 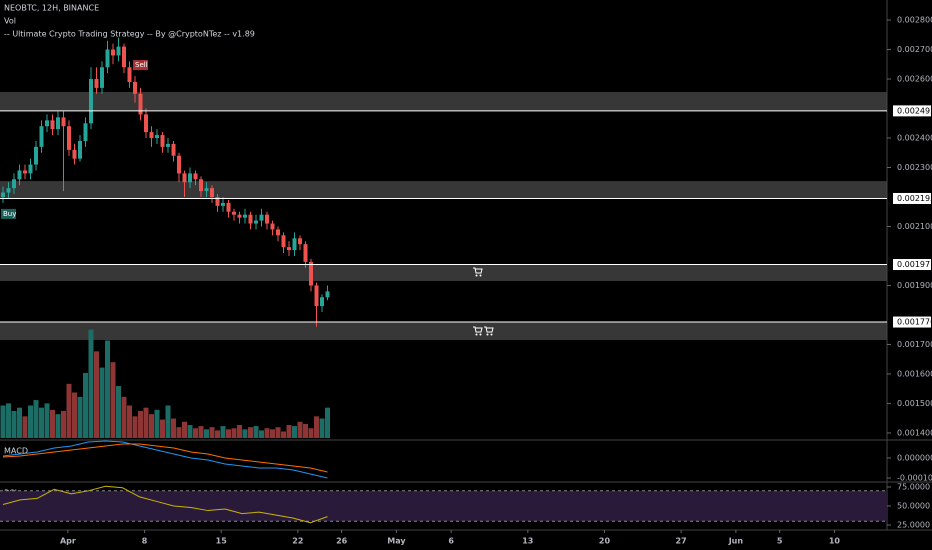 I want to click on cart-wheel, so click(x=480, y=275).